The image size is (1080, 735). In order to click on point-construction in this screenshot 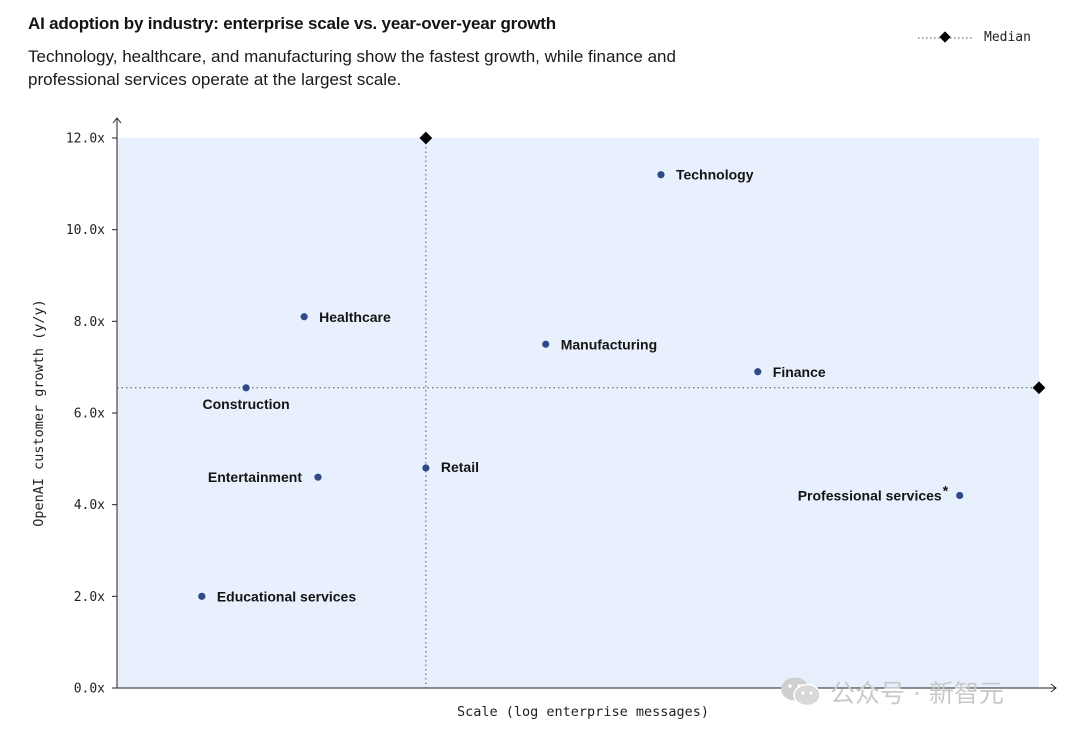, I will do `click(246, 388)`.